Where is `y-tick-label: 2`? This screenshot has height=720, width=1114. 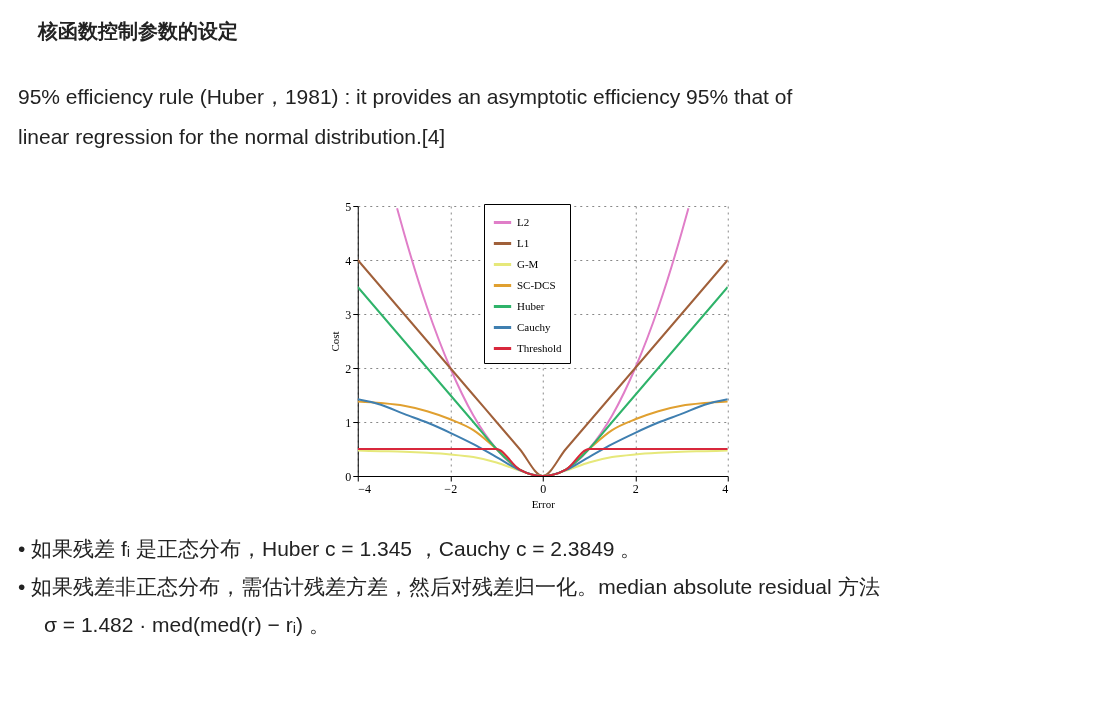 y-tick-label: 2 is located at coordinates (348, 368).